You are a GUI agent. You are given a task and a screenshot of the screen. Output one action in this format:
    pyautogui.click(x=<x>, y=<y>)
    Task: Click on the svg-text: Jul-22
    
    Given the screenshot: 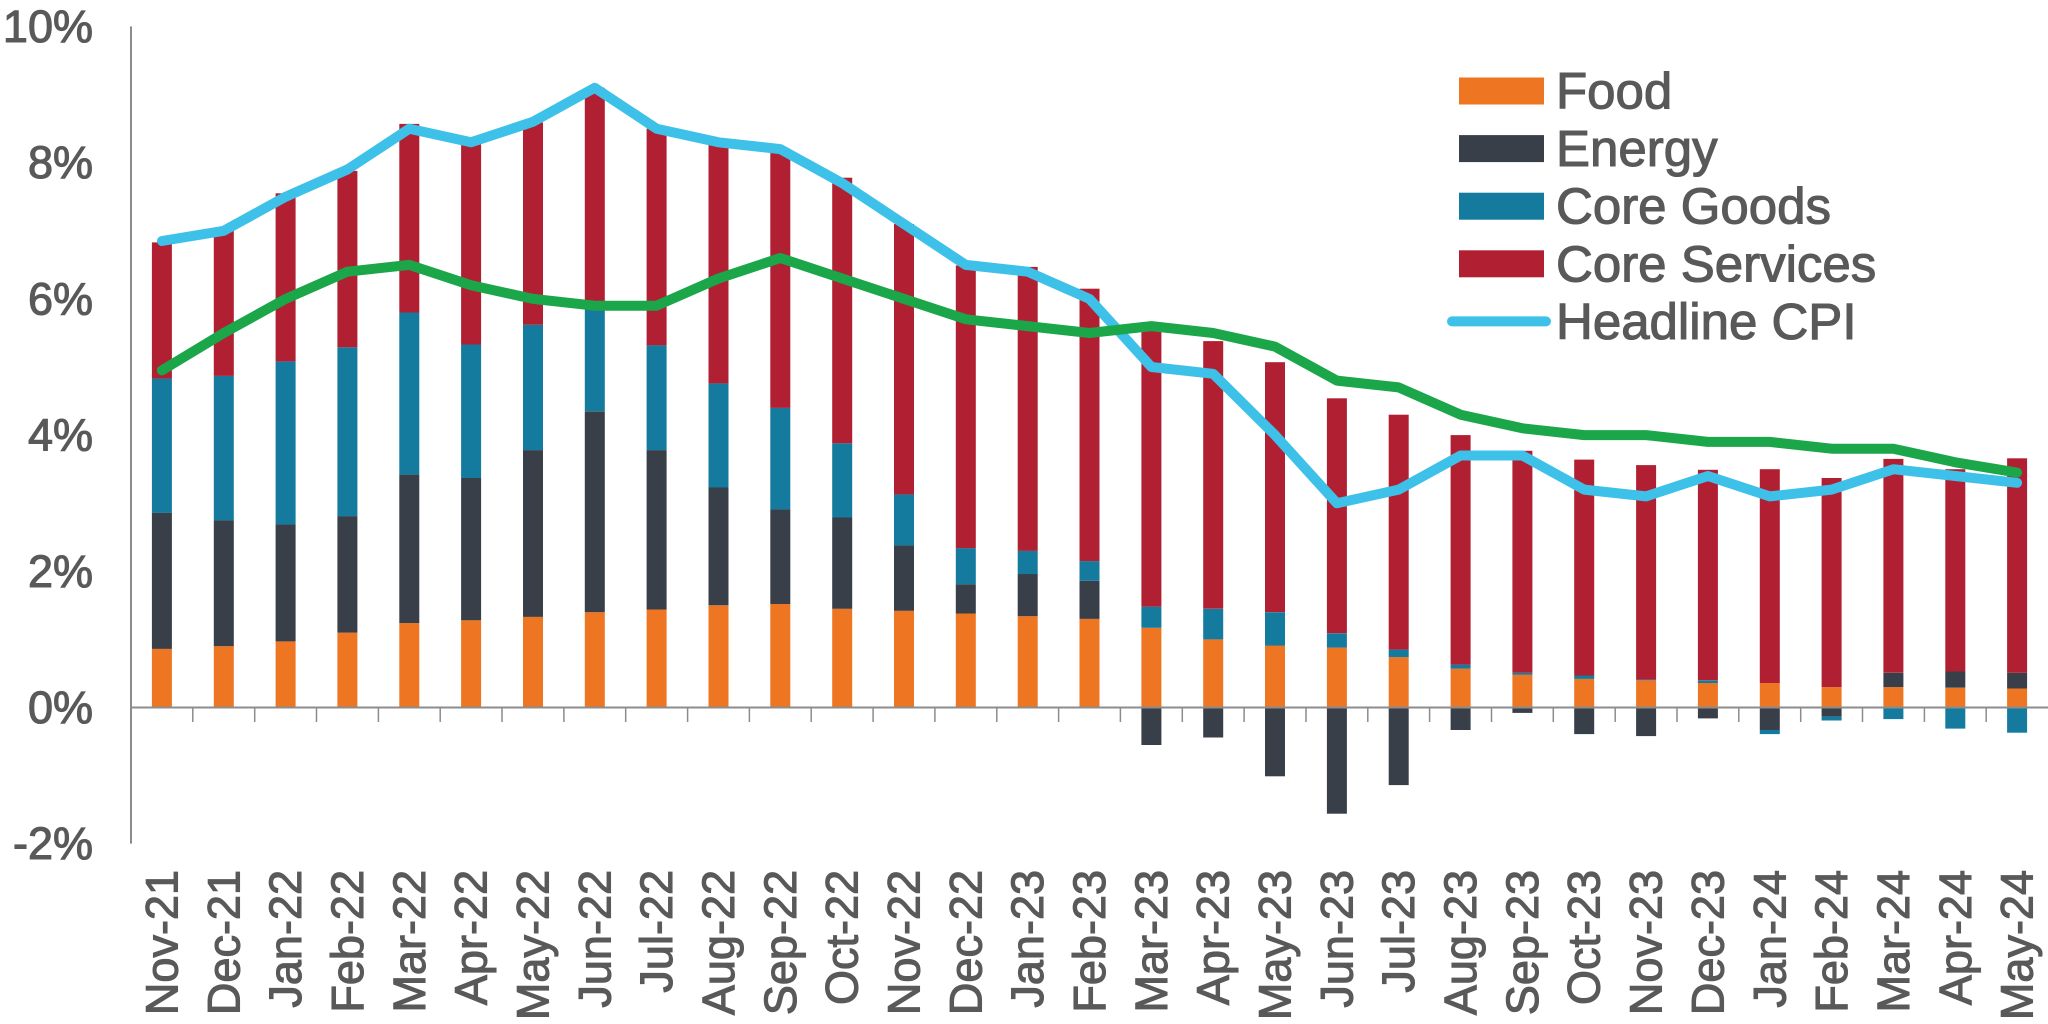 What is the action you would take?
    pyautogui.click(x=656, y=931)
    